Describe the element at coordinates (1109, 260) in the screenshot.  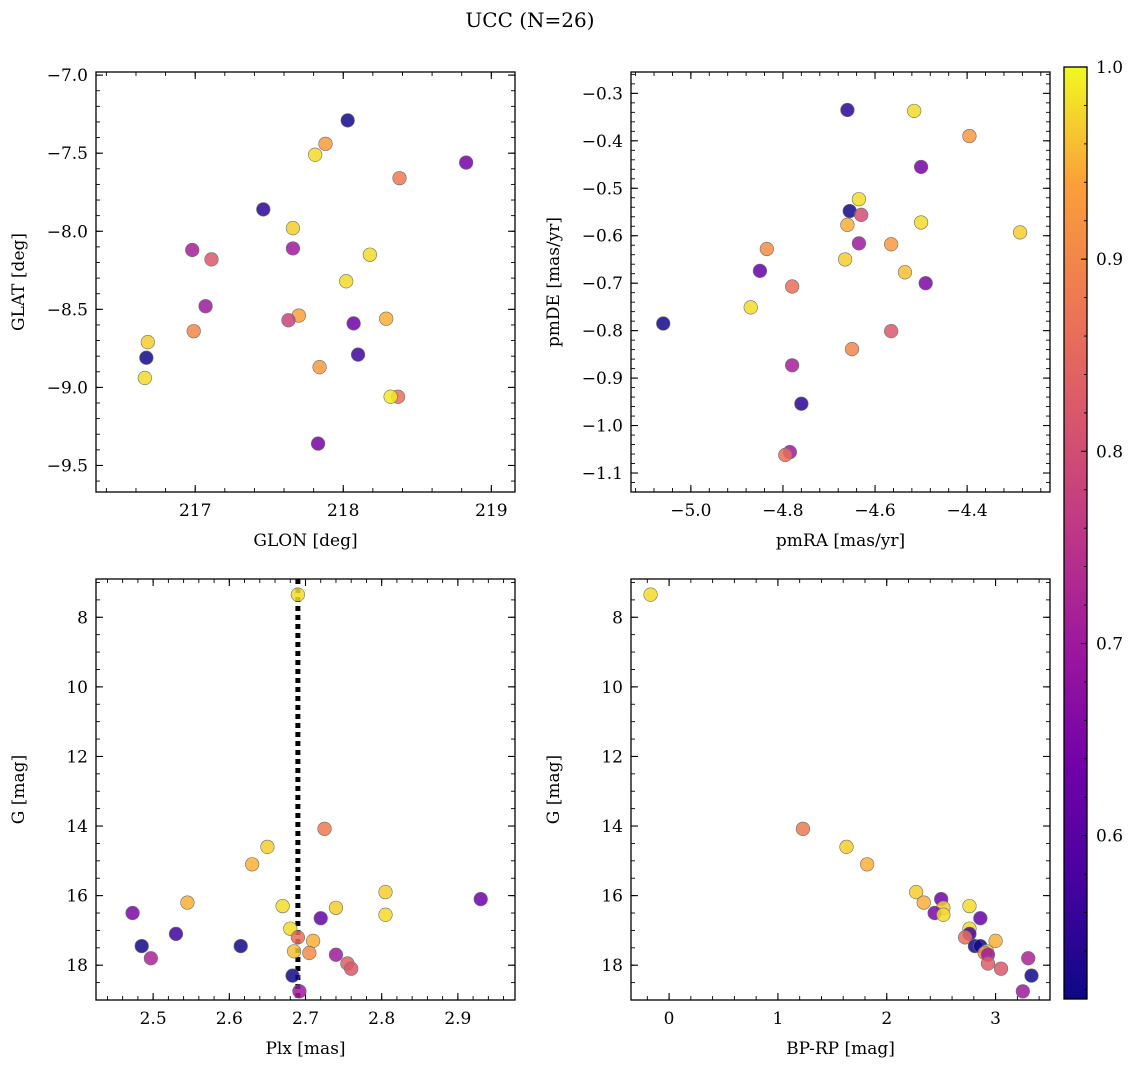
I see `colorbar-tick-label: 0.9` at that location.